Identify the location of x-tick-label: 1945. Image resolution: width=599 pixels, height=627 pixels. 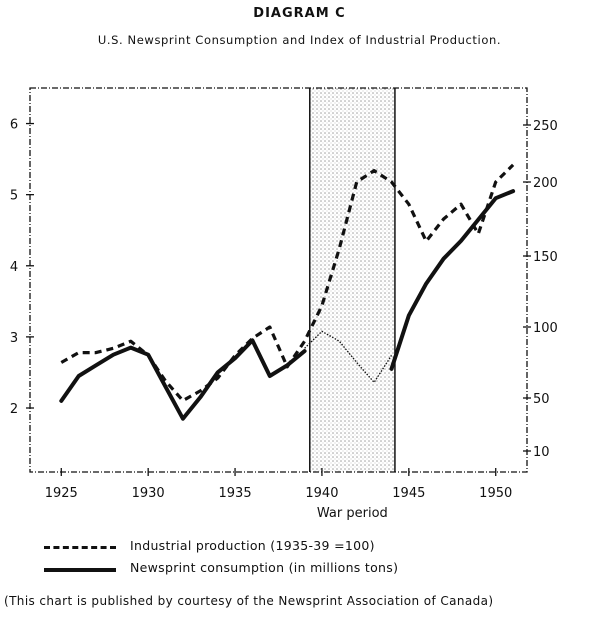
(408, 493).